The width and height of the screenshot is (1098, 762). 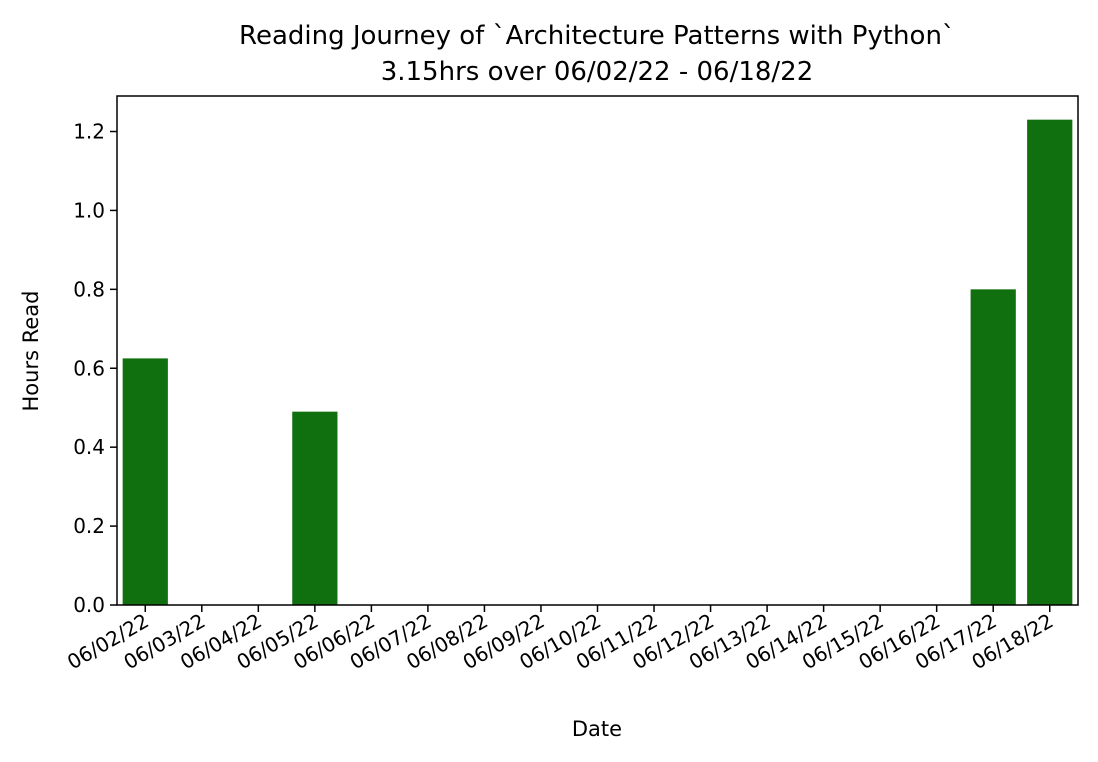 I want to click on y-tick-label: 0.0, so click(x=89, y=605).